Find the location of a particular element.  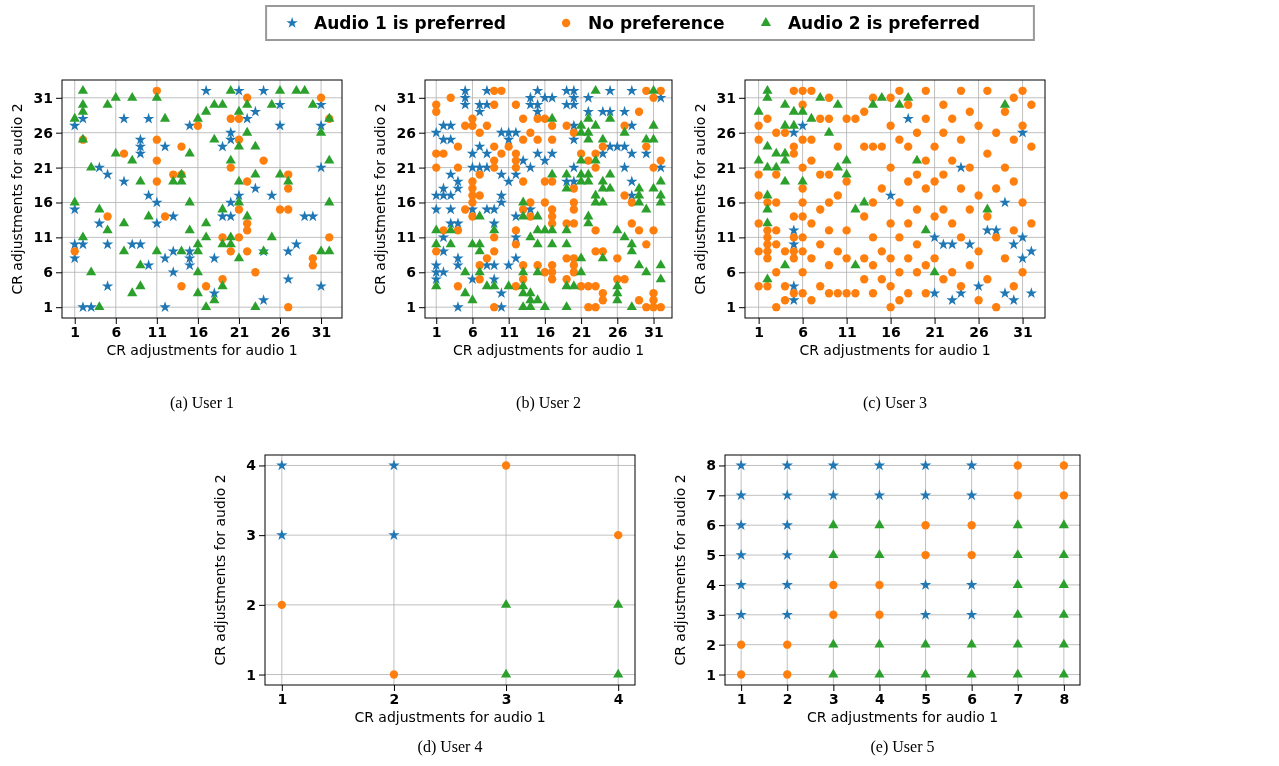

x-tick-label: 26 is located at coordinates (979, 331).